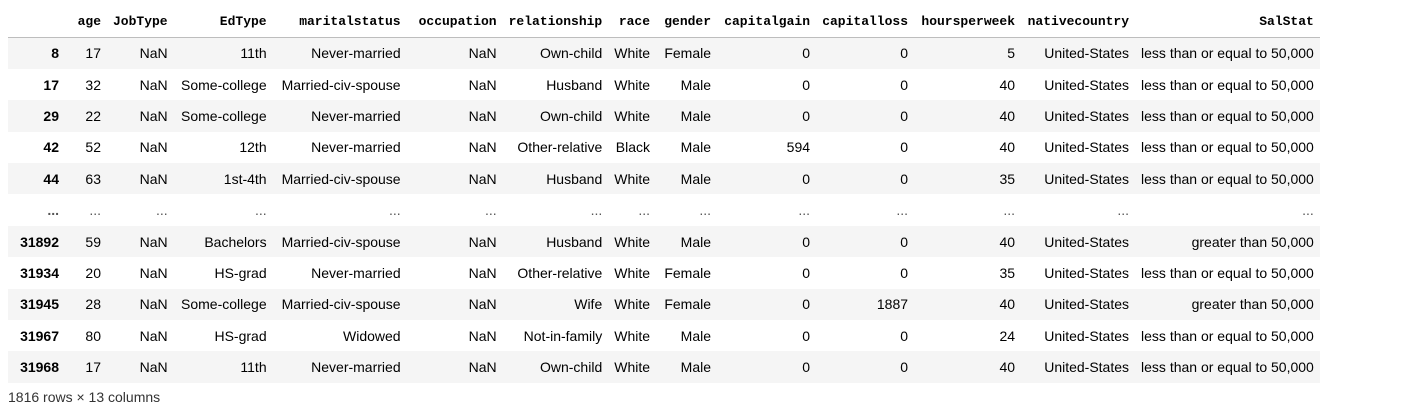 This screenshot has width=1415, height=407. I want to click on column-header: relationship, so click(555, 21).